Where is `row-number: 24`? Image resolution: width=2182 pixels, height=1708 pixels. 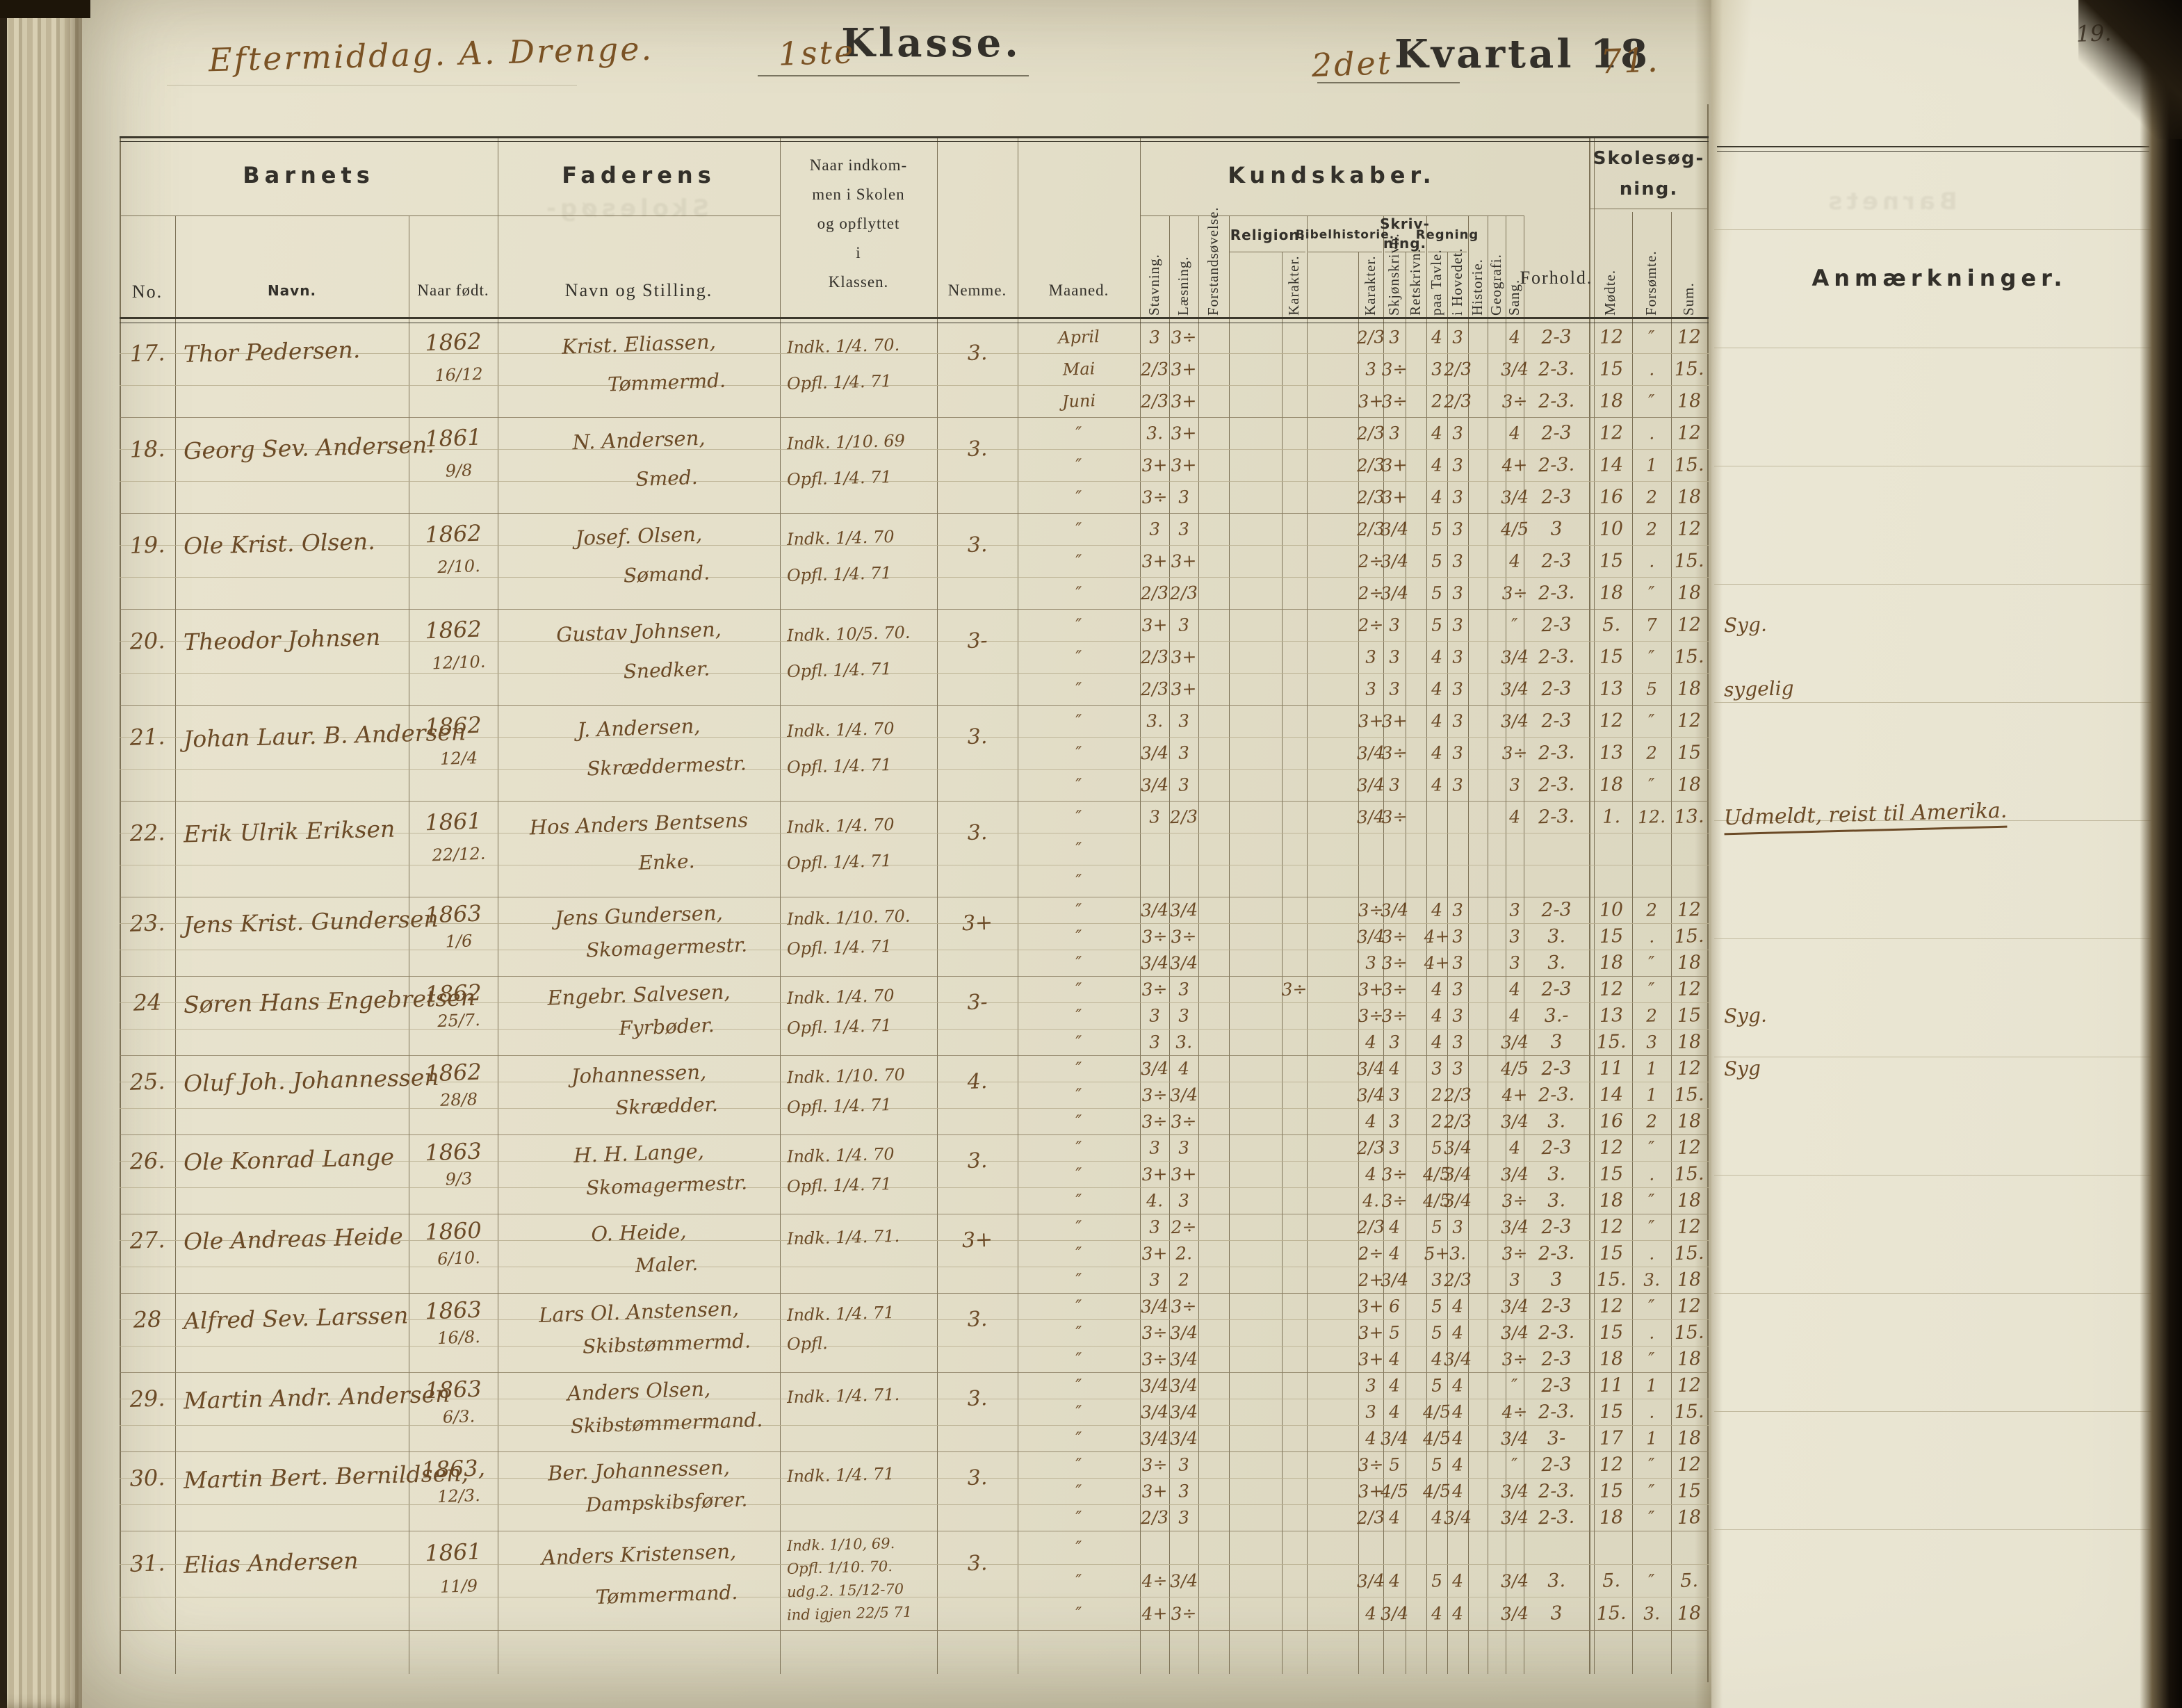
row-number: 24 is located at coordinates (147, 1002).